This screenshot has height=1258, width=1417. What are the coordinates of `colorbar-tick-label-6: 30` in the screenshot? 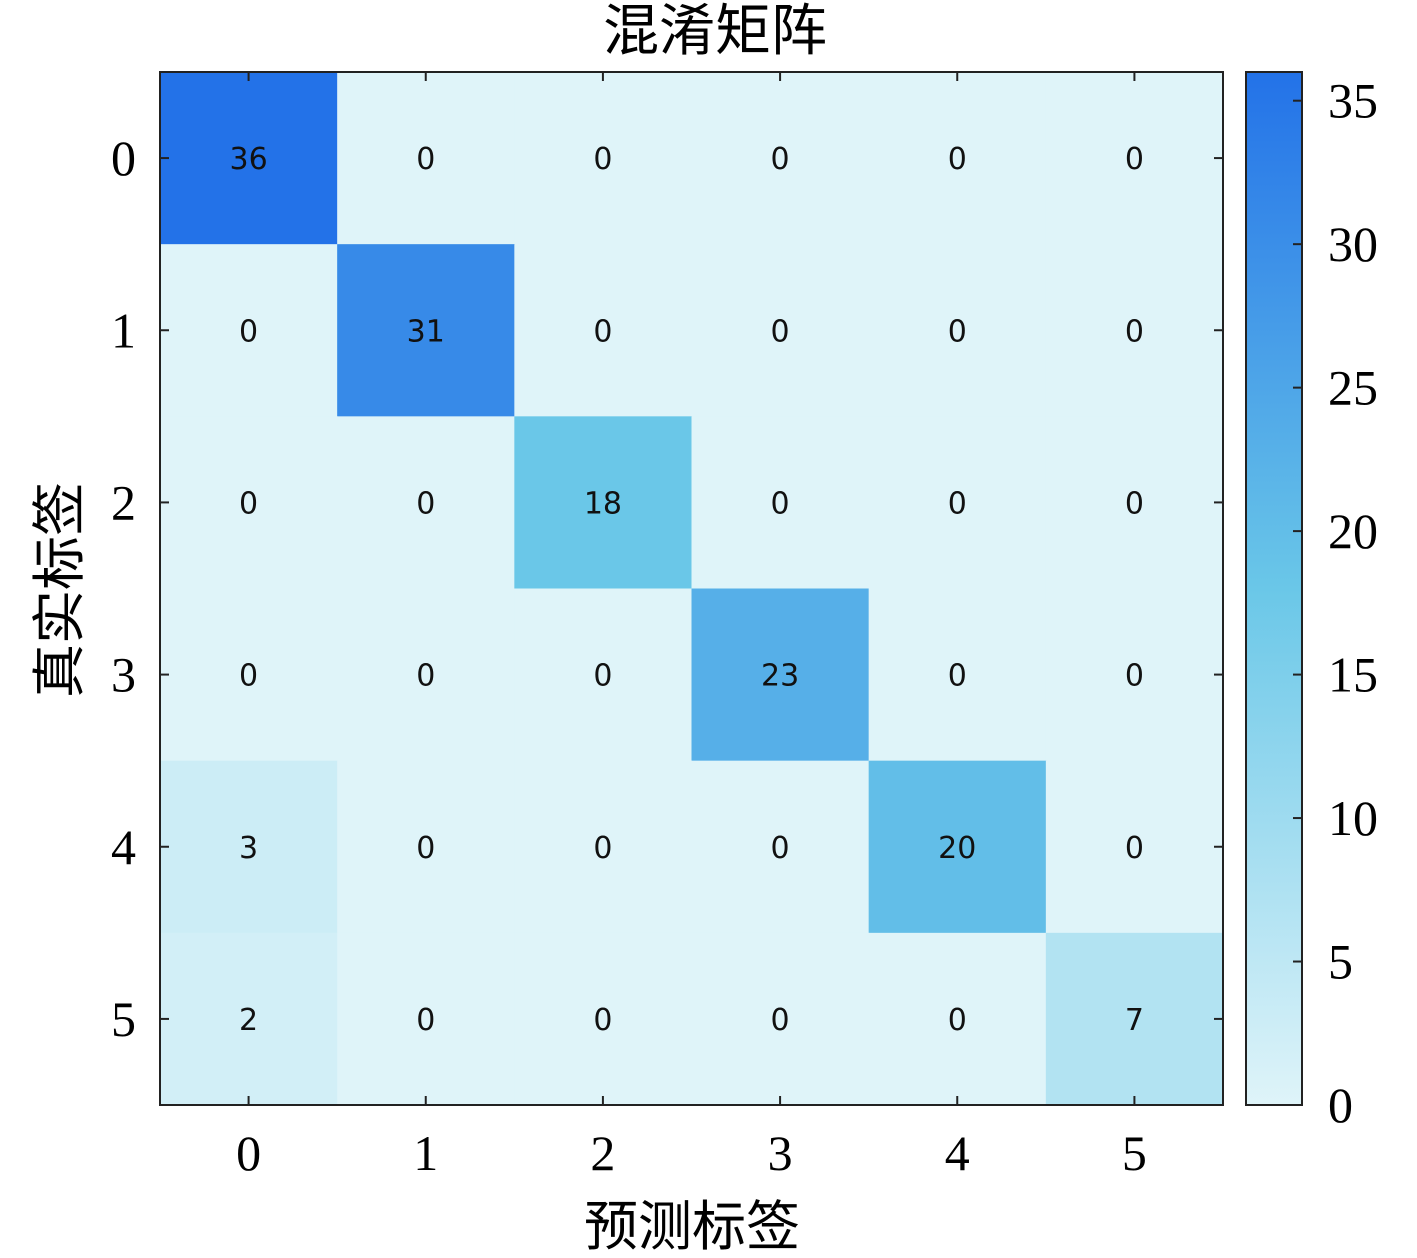 It's located at (1353, 244).